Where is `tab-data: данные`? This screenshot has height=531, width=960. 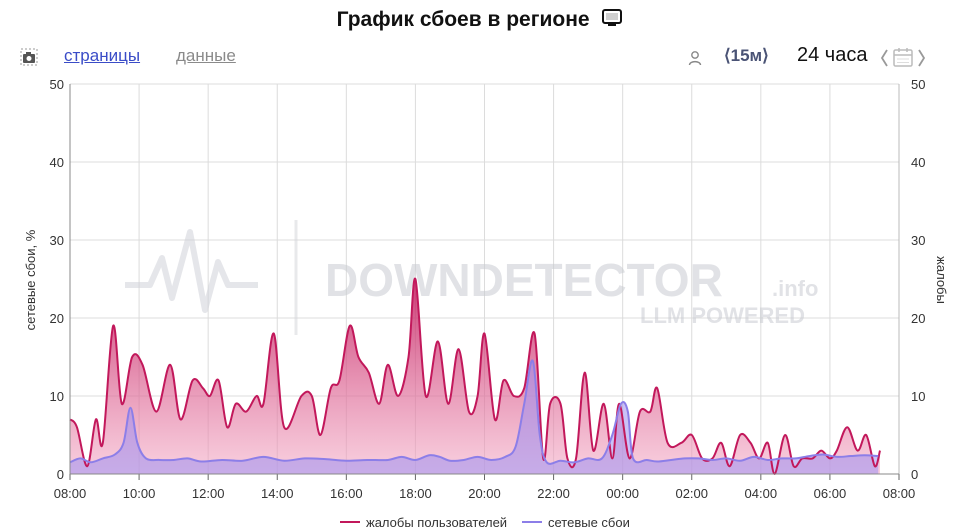 tab-data: данные is located at coordinates (206, 55).